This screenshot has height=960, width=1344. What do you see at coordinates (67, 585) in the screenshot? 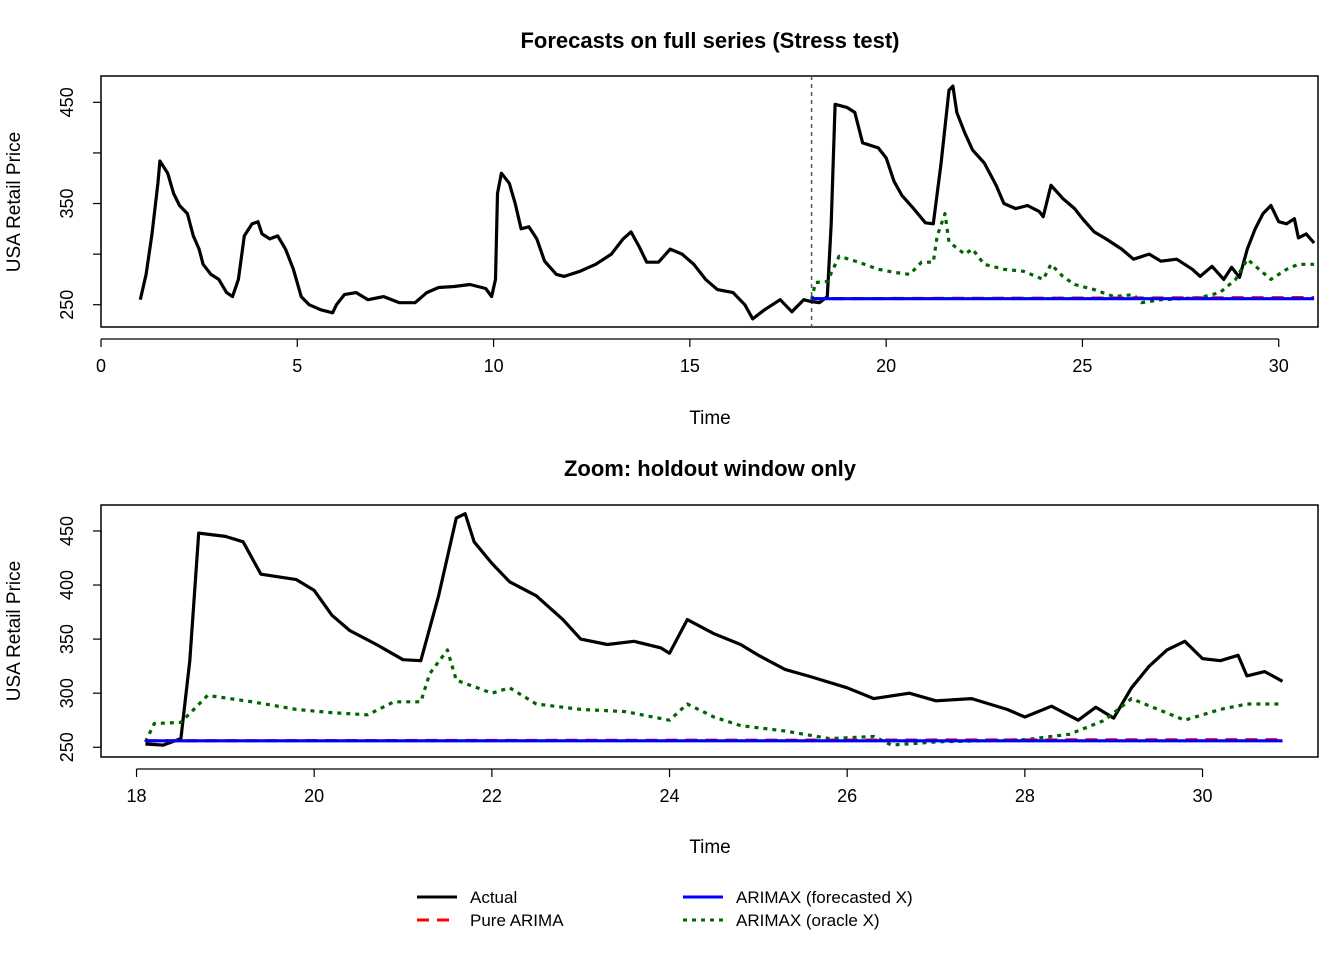
I see `y-tick-label: 400` at bounding box center [67, 585].